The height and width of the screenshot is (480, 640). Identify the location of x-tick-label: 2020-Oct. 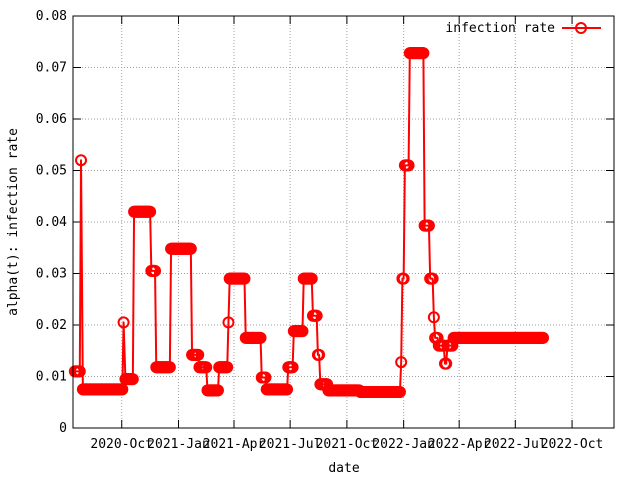
(121, 444).